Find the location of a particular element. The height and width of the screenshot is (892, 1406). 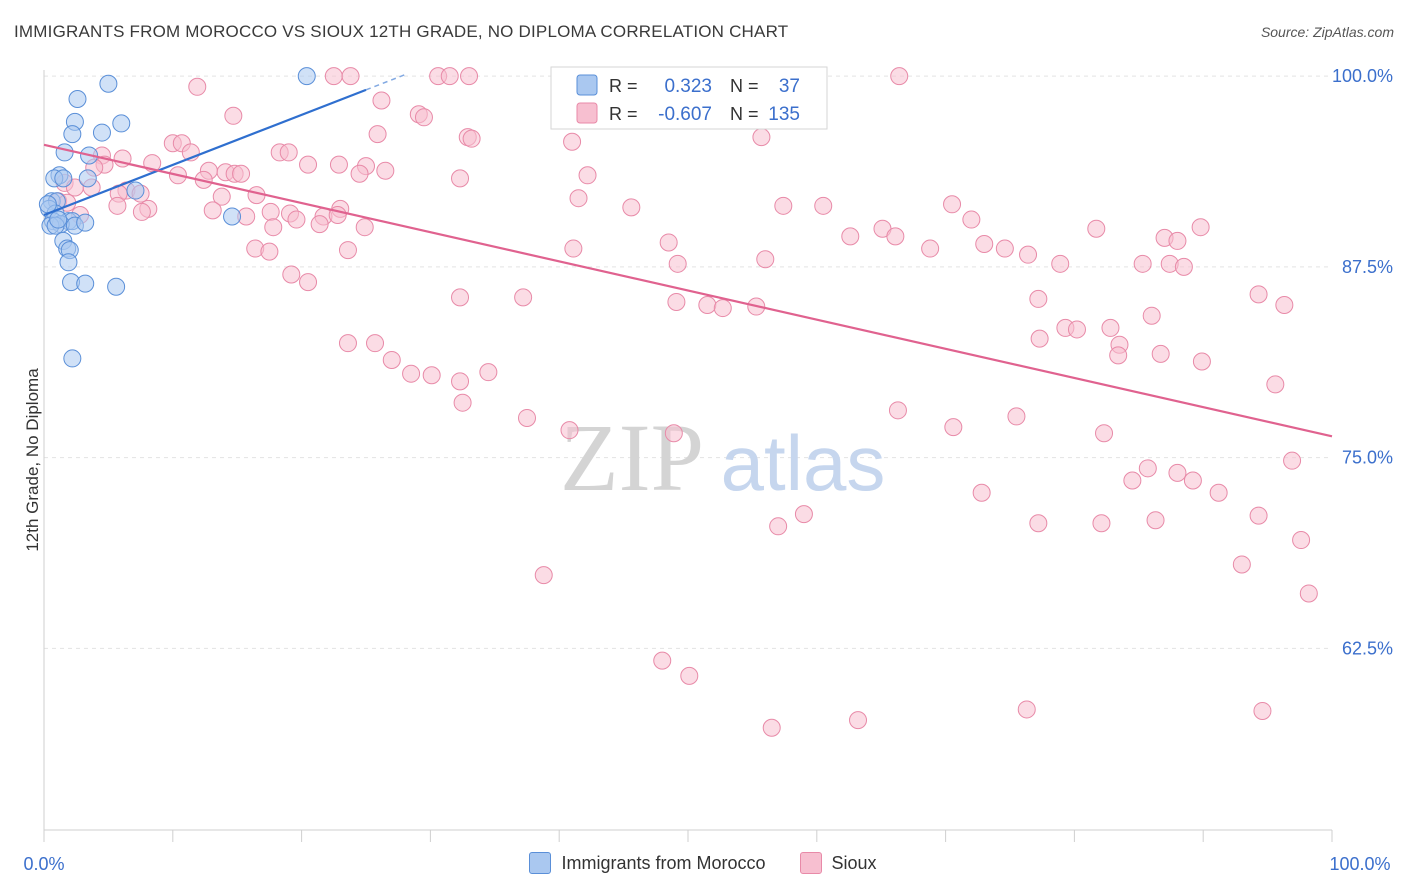

y-tick-label: 87.5% is located at coordinates (1367, 267).